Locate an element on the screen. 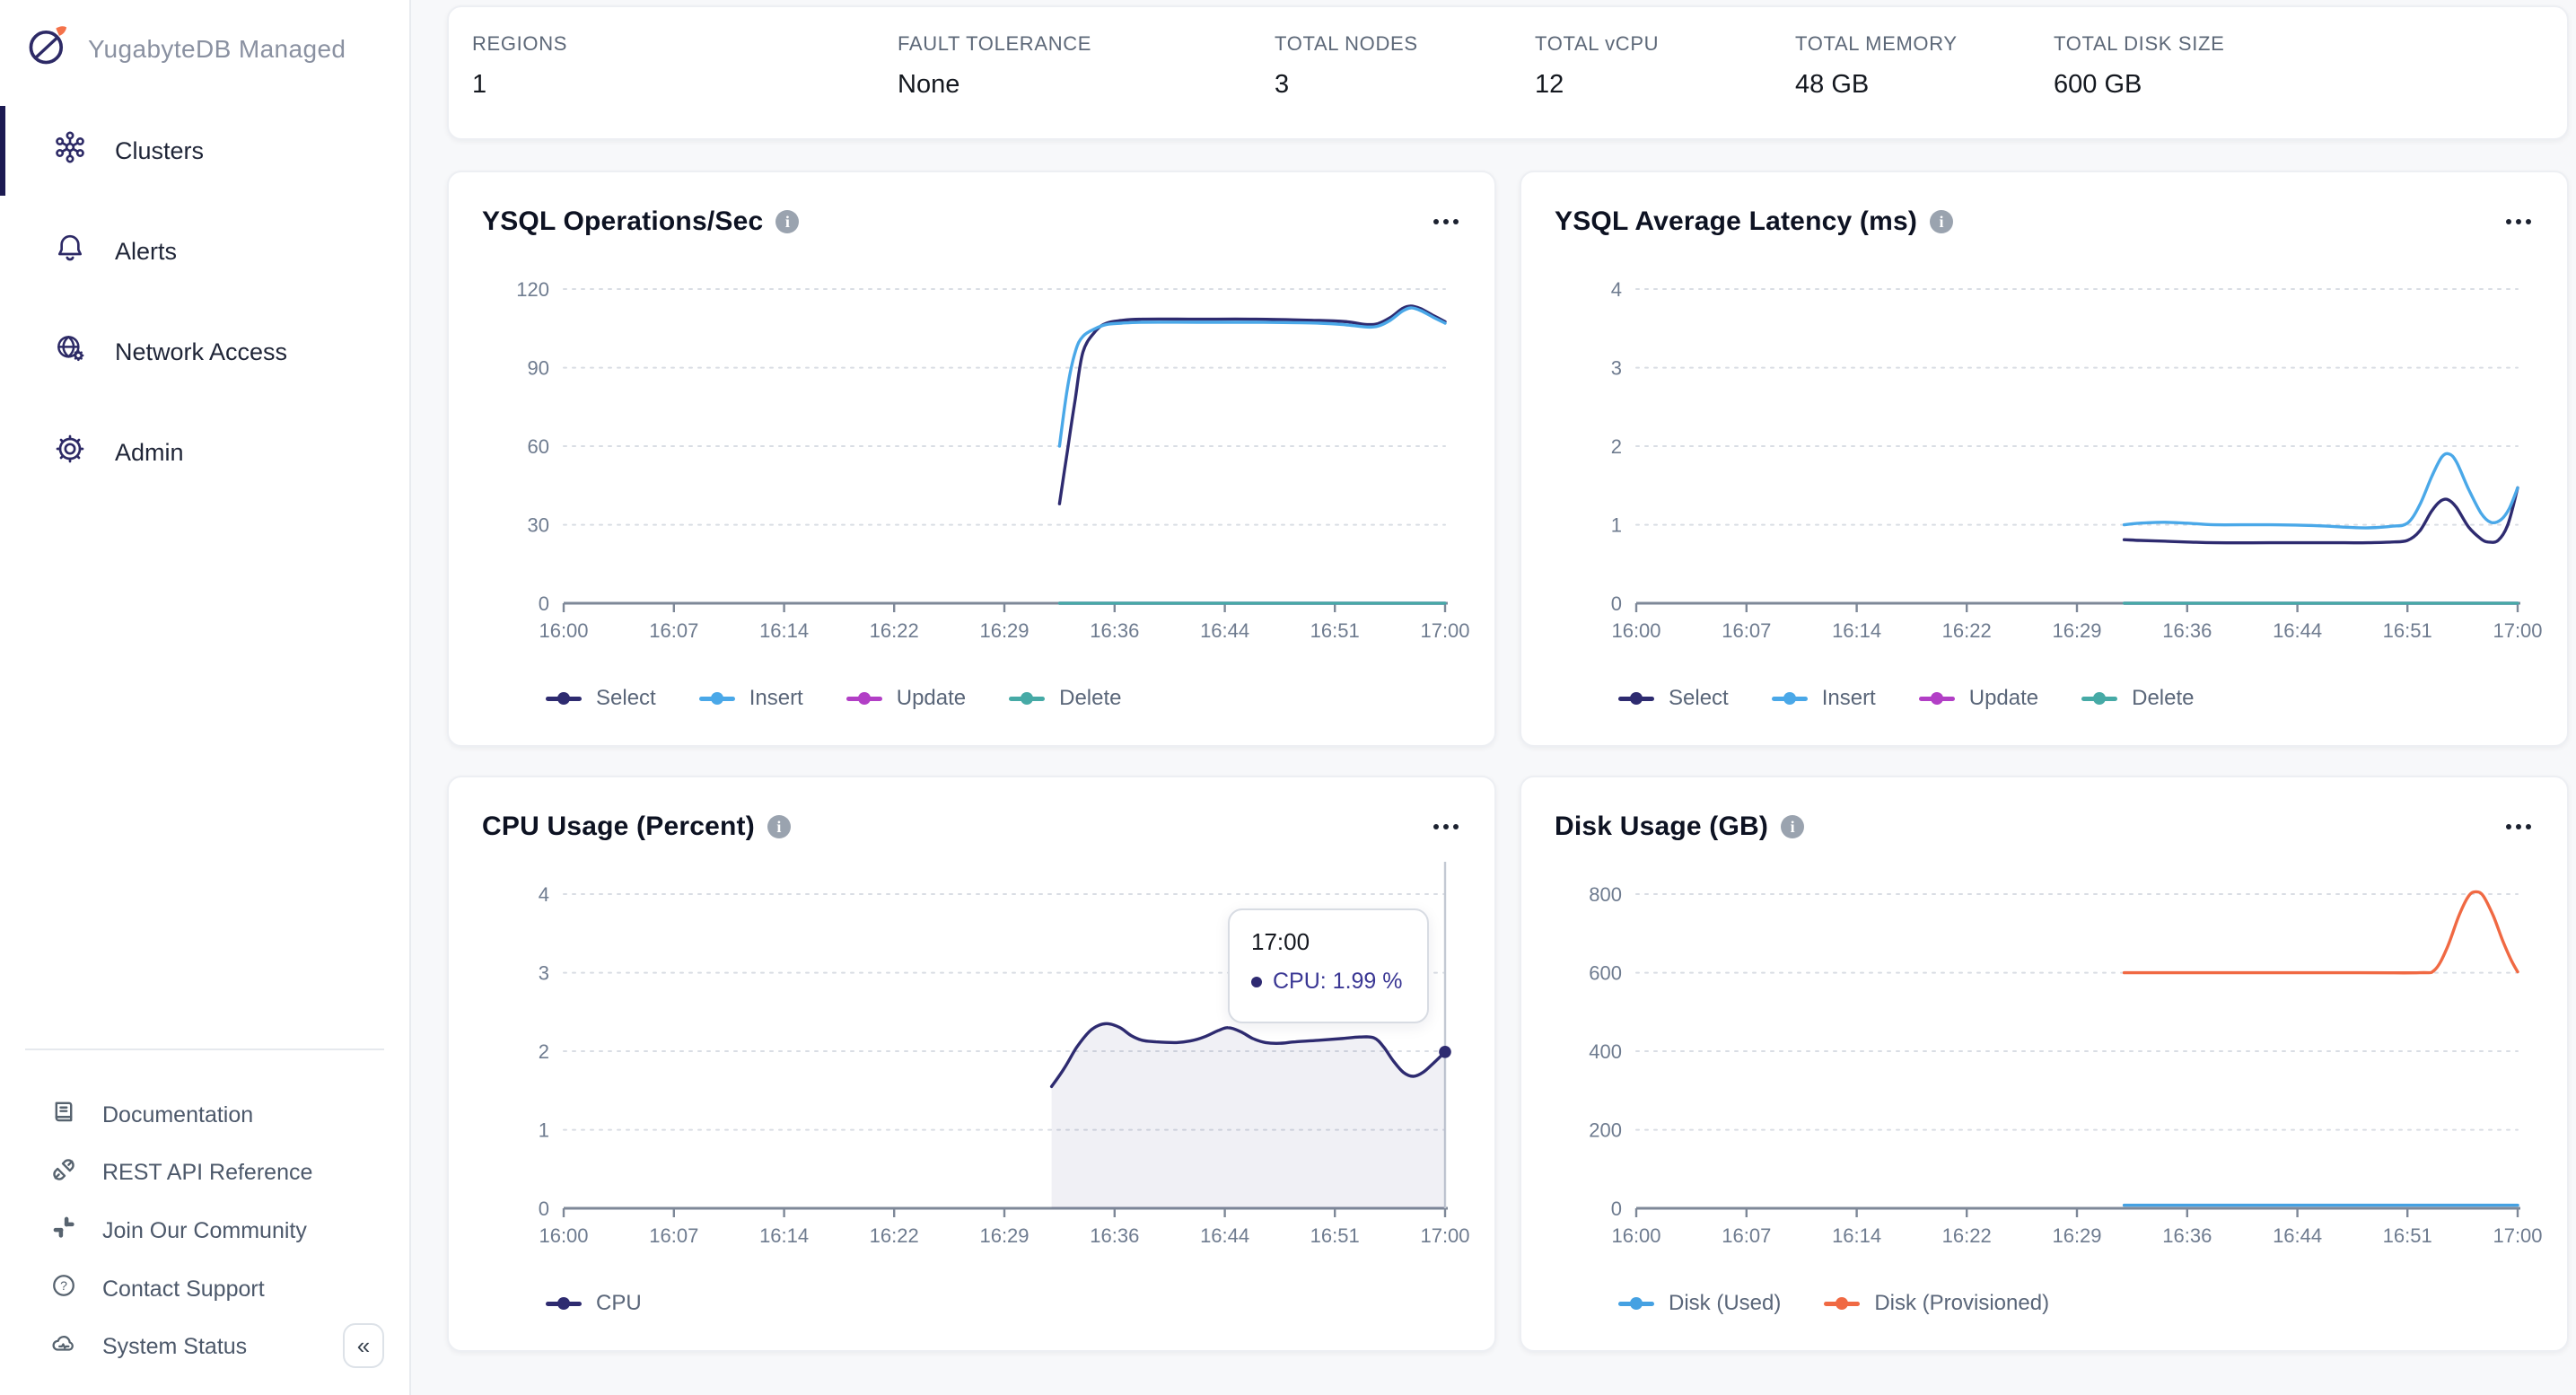 The image size is (2576, 1395). legend-label: CPU is located at coordinates (619, 1303).